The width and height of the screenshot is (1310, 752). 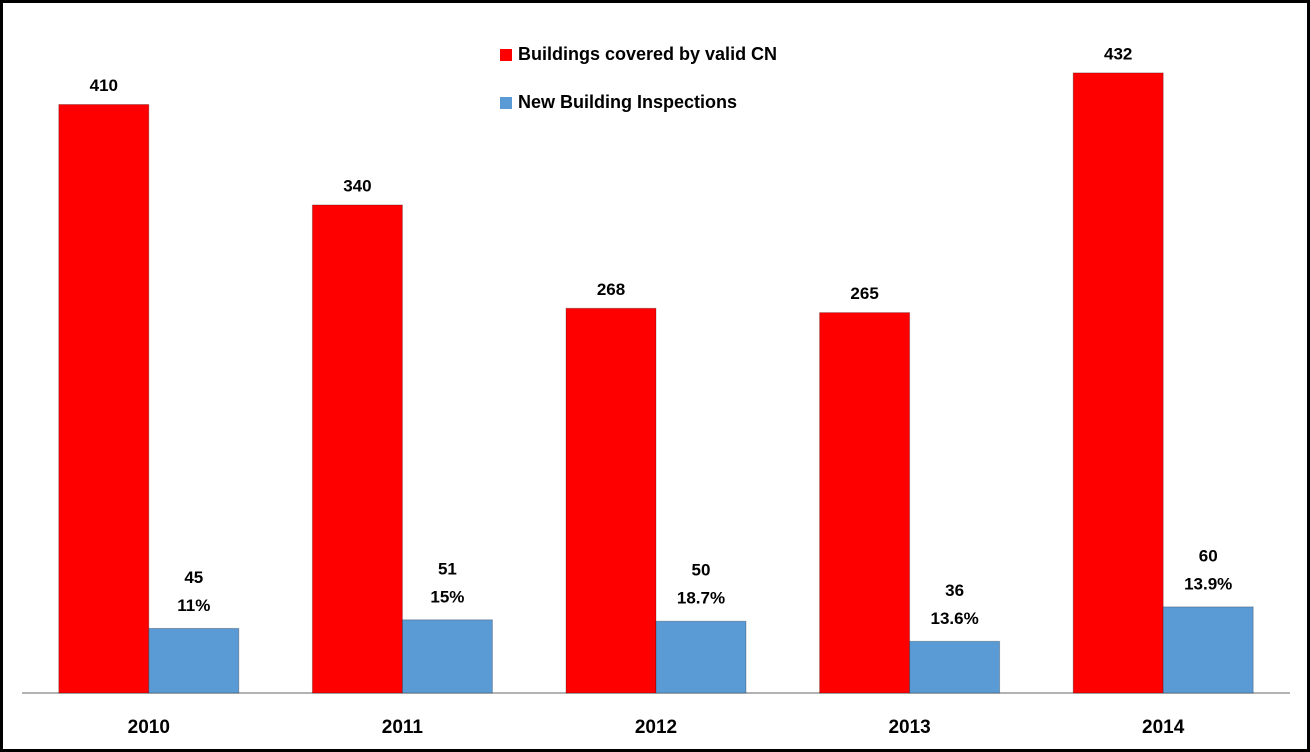 I want to click on x-tick-label: 2014, so click(x=1163, y=727).